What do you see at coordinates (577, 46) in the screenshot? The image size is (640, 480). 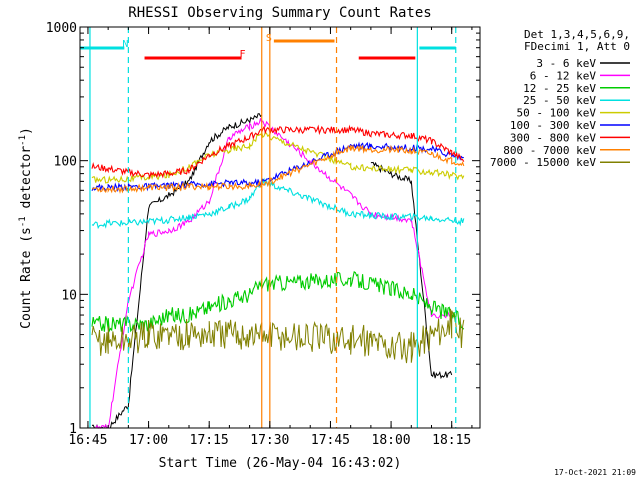 I see `legend-header-1: FDecimi 1, Att 0` at bounding box center [577, 46].